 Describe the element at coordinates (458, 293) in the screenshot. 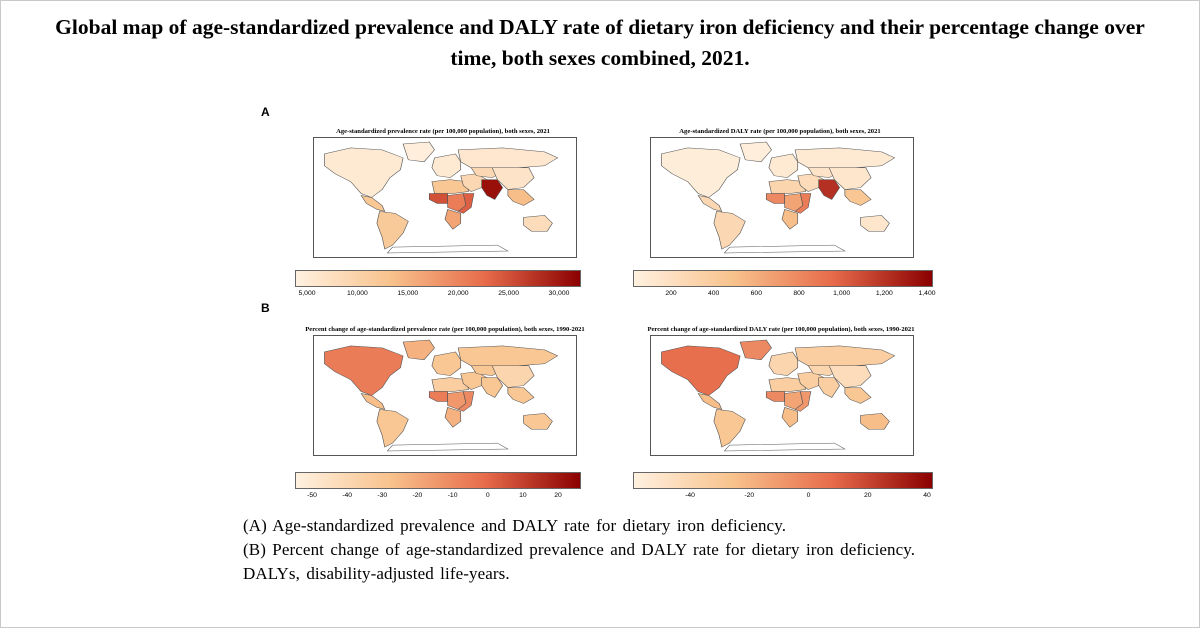

I see `colorbar-tick-label: 20,000` at that location.